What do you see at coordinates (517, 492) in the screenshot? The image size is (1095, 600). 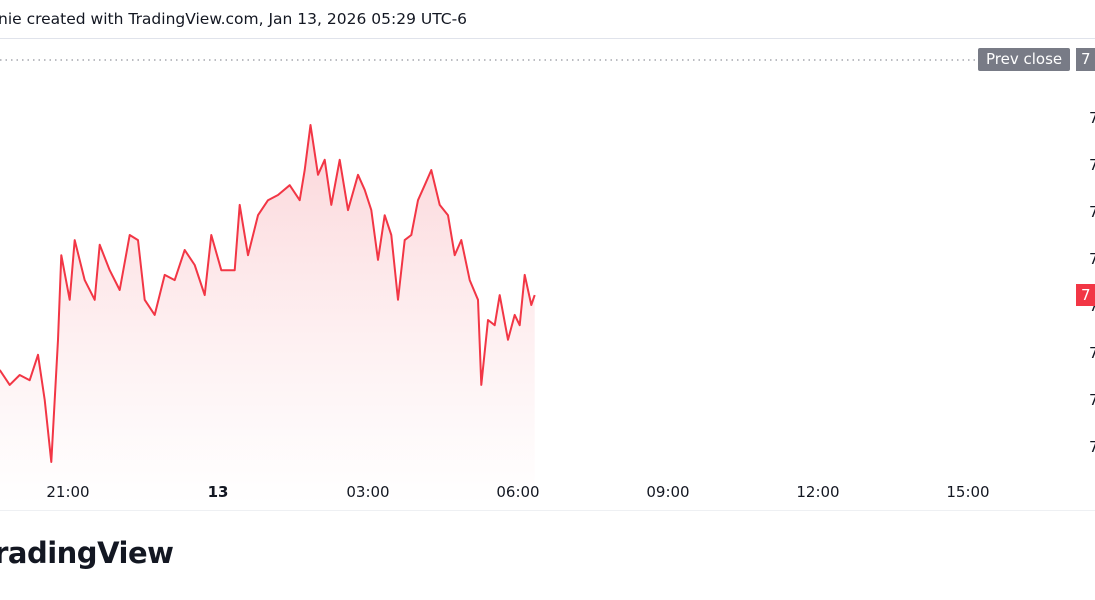 I see `x-tick-label: 06:00` at bounding box center [517, 492].